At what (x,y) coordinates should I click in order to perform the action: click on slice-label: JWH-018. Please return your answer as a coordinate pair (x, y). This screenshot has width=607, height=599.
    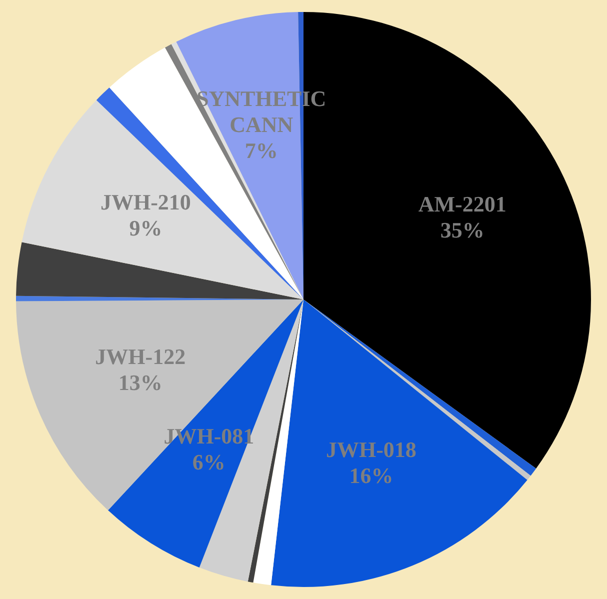
    Looking at the image, I should click on (371, 449).